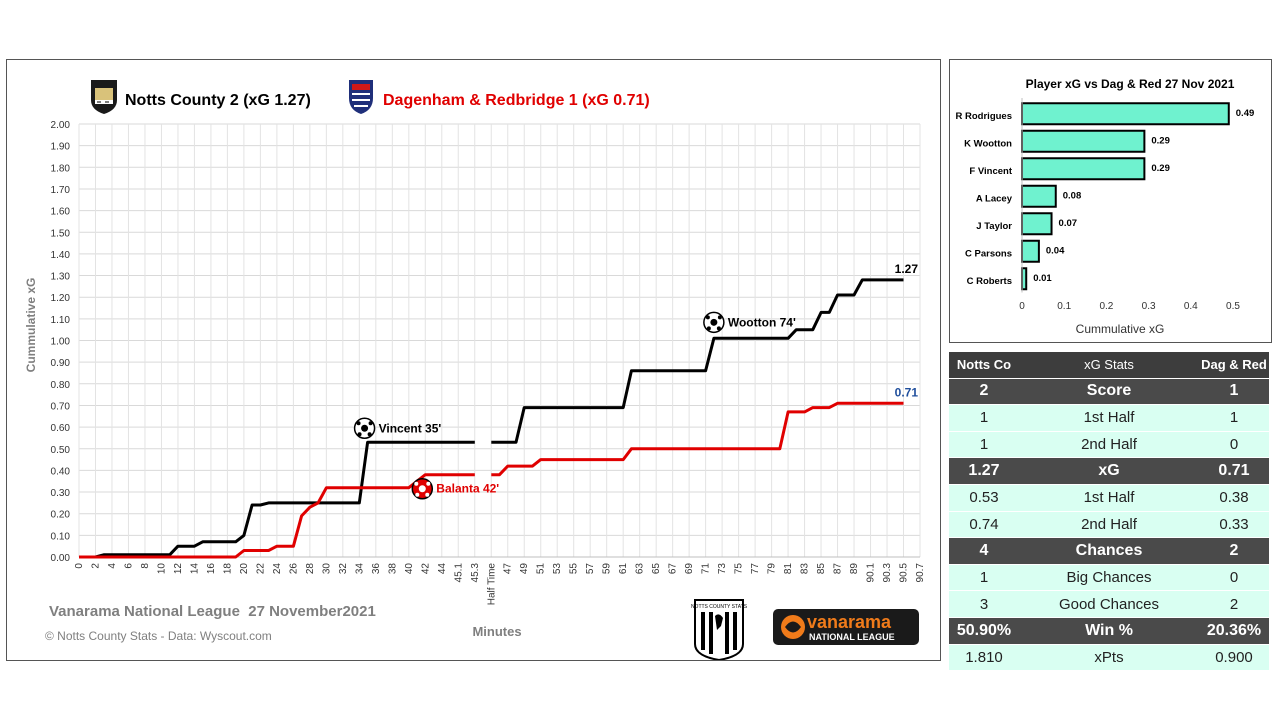 This screenshot has height=720, width=1280. What do you see at coordinates (1233, 306) in the screenshot?
I see `player-x-tick-label: 0.5` at bounding box center [1233, 306].